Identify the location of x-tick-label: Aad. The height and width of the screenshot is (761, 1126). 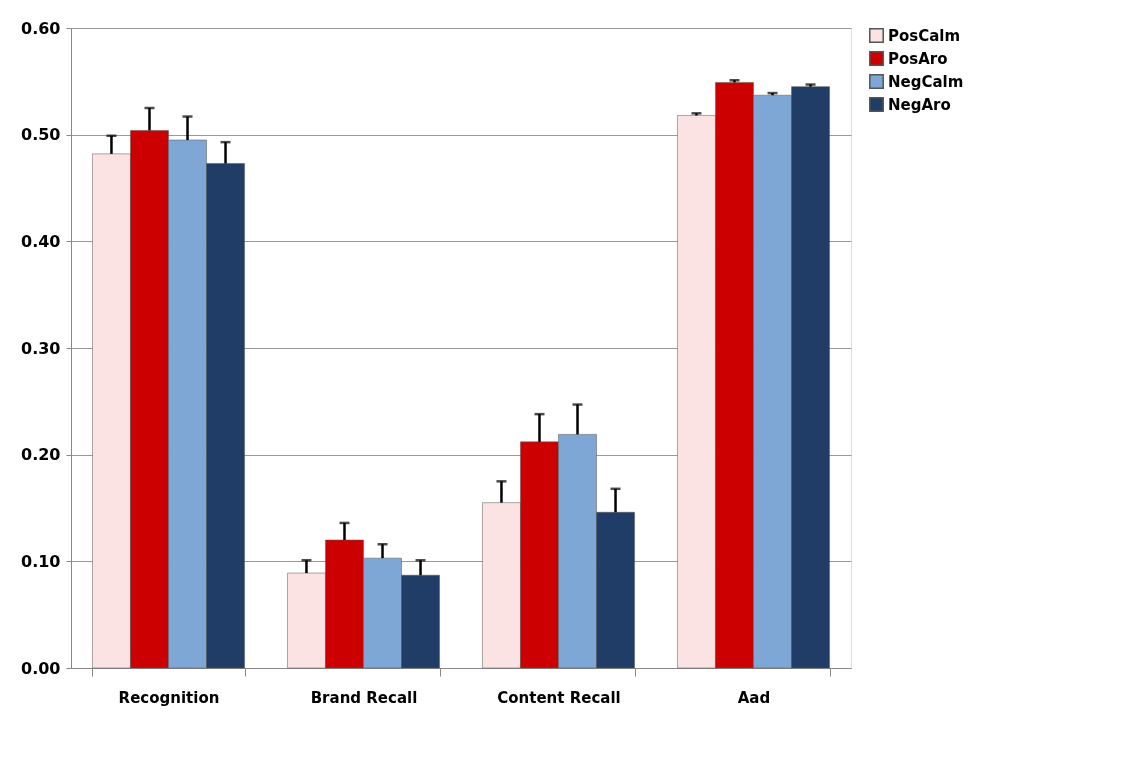
(754, 697).